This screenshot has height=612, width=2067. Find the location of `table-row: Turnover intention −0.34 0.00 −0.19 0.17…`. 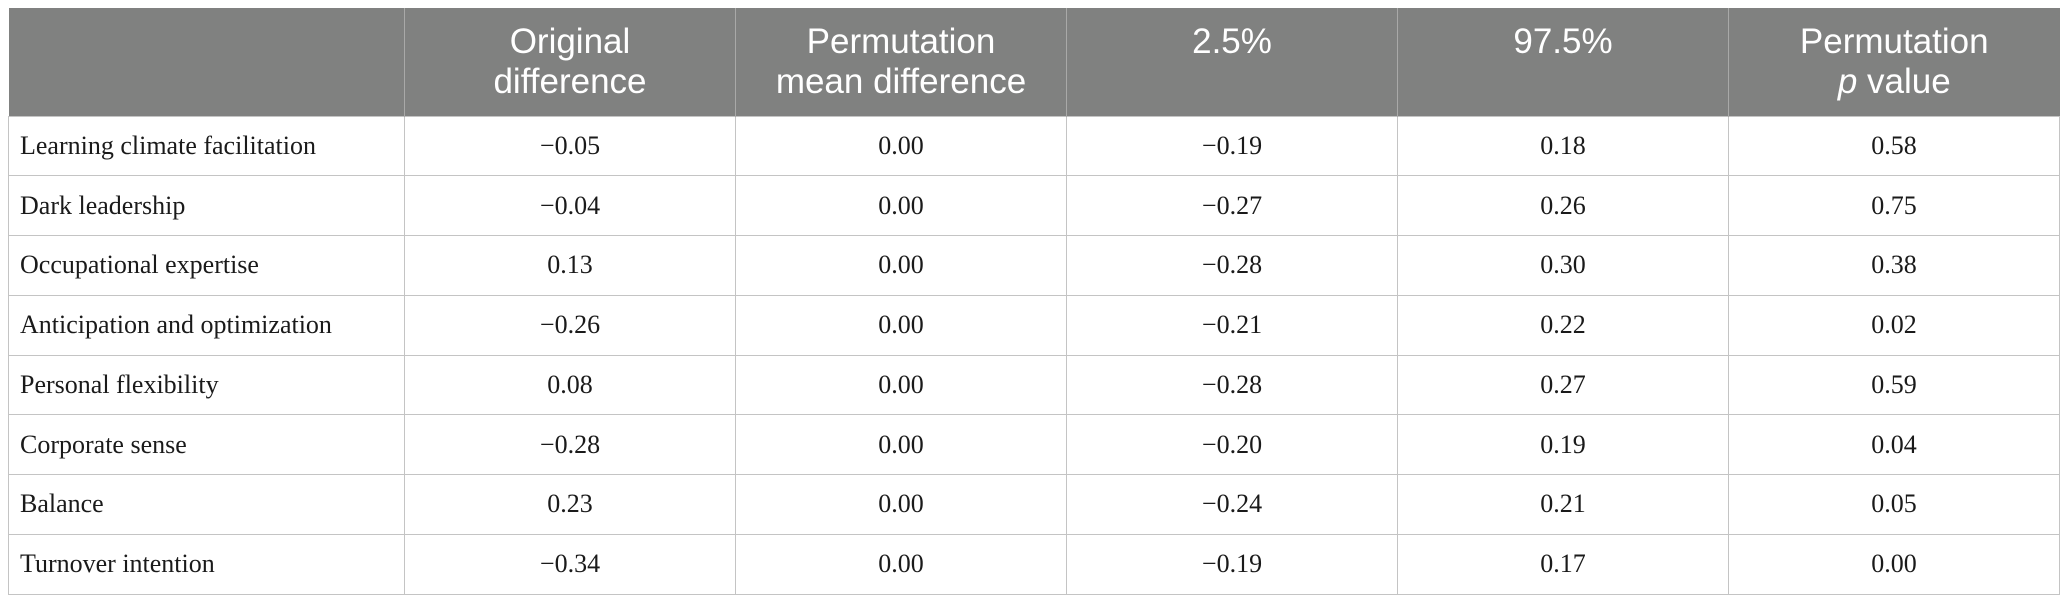

table-row: Turnover intention −0.34 0.00 −0.19 0.17… is located at coordinates (1034, 564).